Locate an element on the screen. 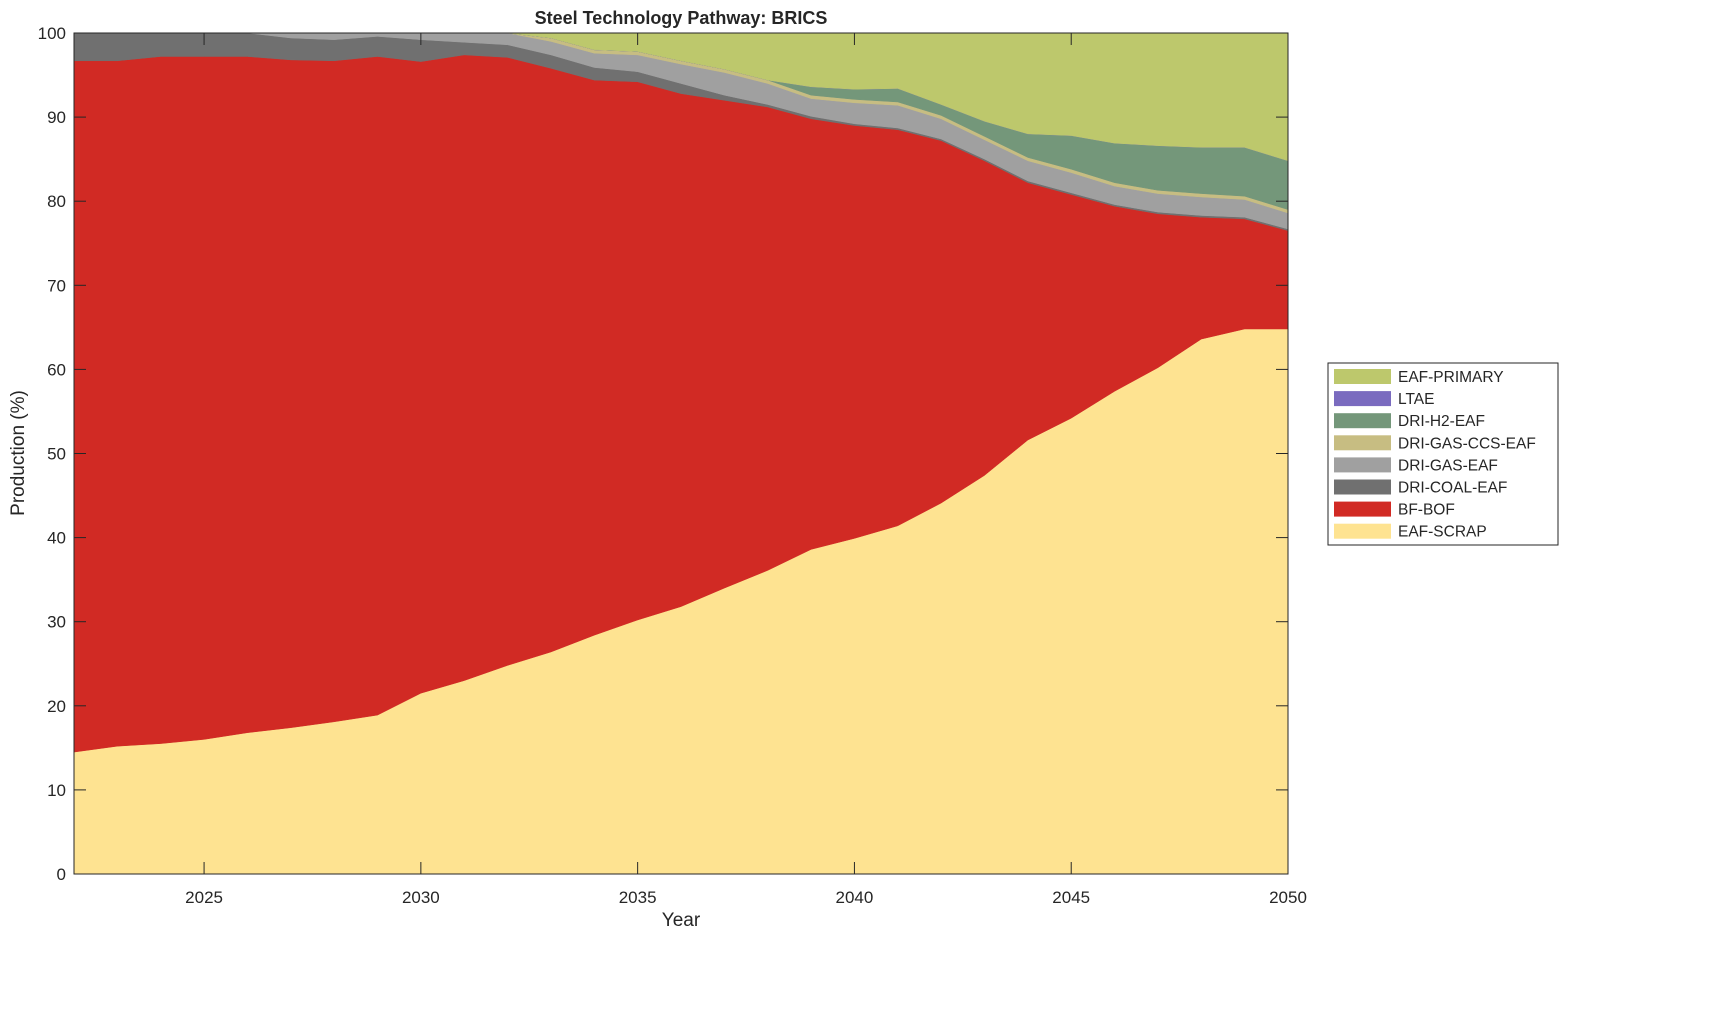 This screenshot has width=1709, height=1026. legend-label: EAF-SCRAP is located at coordinates (1442, 532).